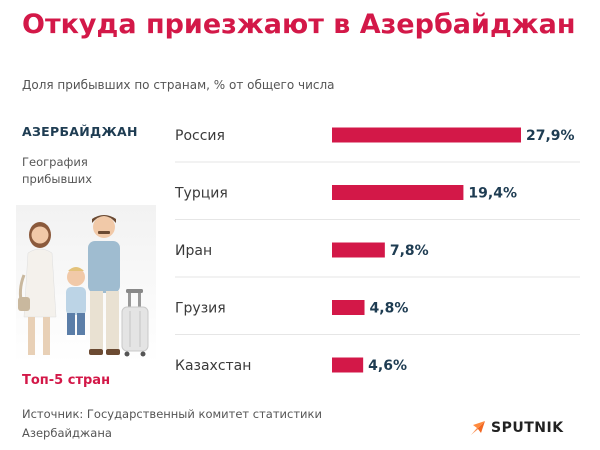  What do you see at coordinates (66, 380) in the screenshot?
I see `top-five-label: Топ-5 стран` at bounding box center [66, 380].